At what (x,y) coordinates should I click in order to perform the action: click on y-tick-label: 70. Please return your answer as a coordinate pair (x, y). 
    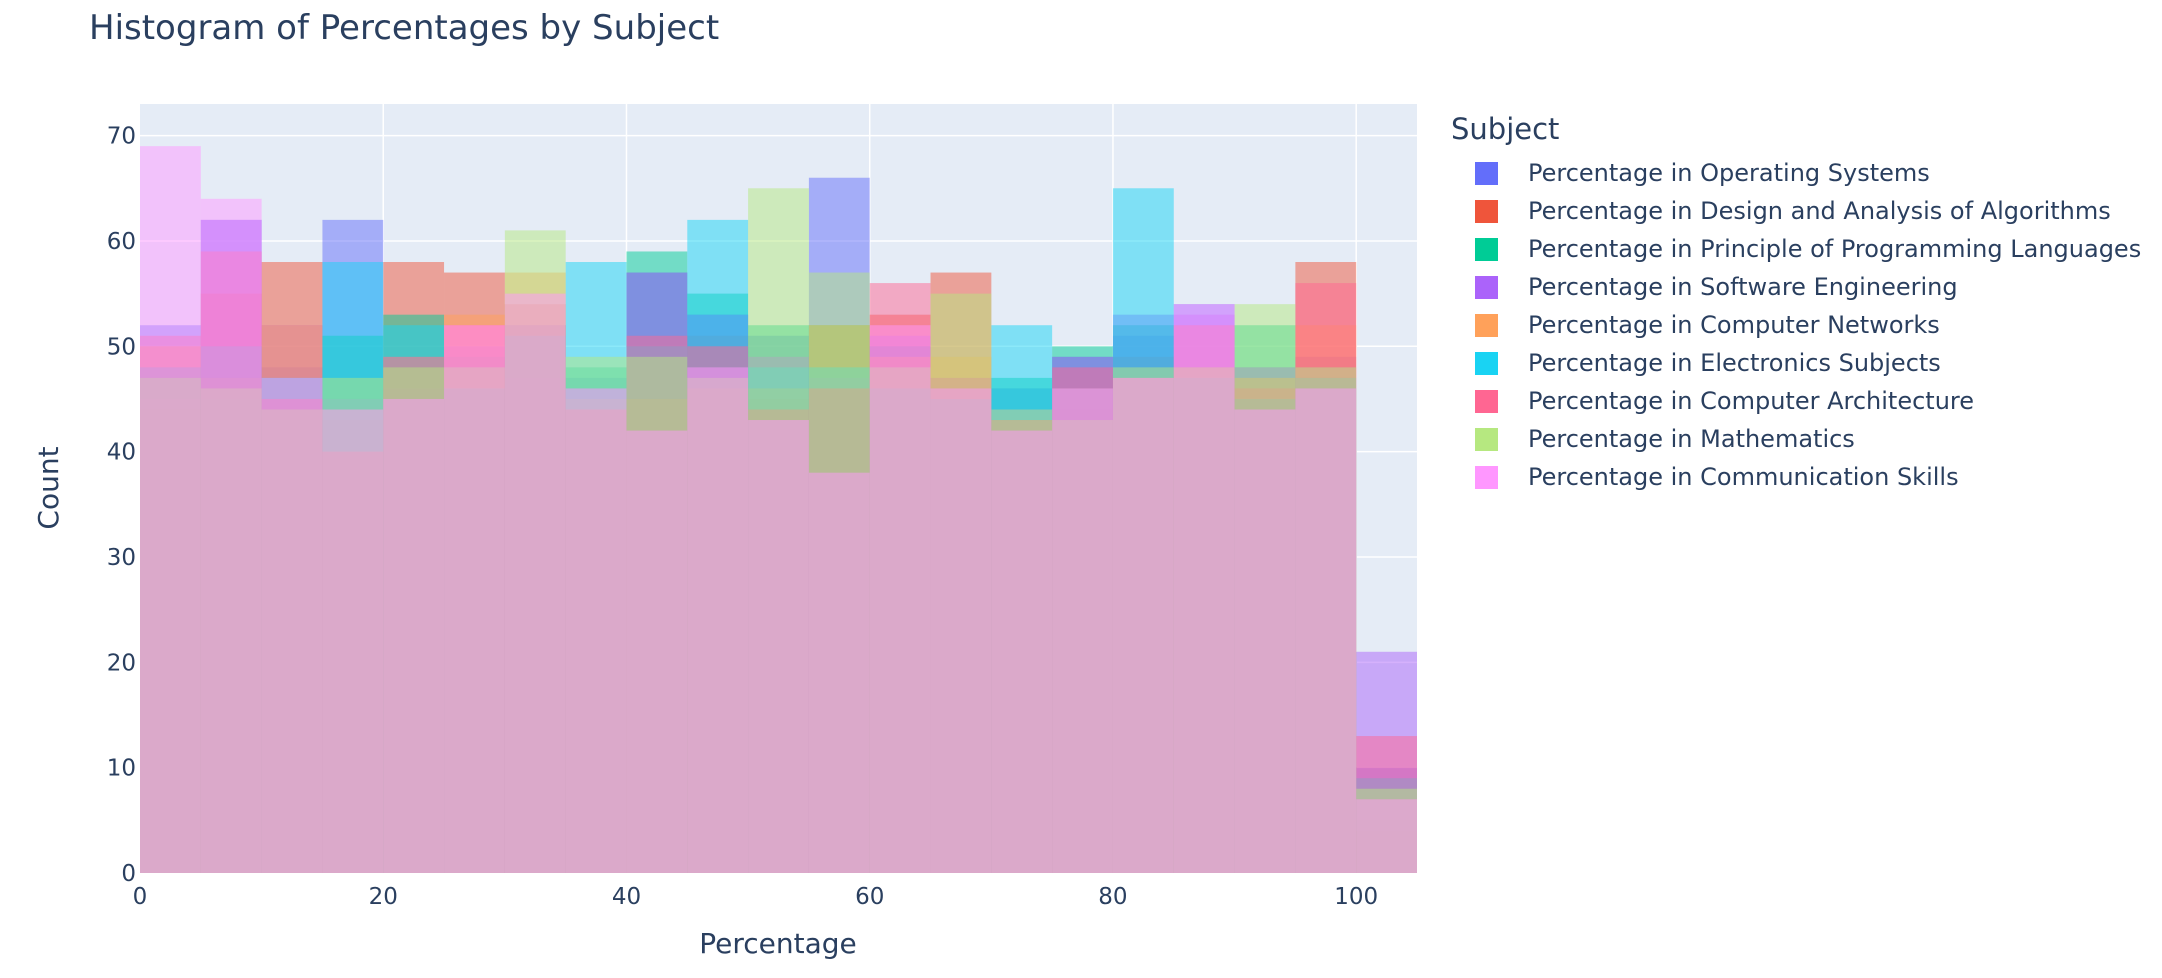
    Looking at the image, I should click on (121, 137).